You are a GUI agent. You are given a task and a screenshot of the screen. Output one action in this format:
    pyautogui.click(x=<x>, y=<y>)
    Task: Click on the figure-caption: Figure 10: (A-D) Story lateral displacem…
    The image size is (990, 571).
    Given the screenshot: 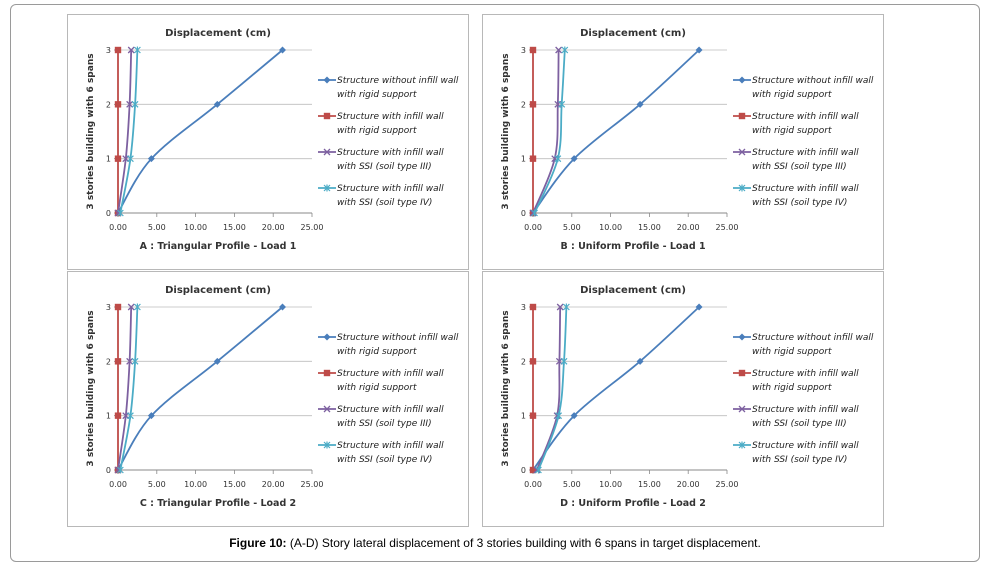 What is the action you would take?
    pyautogui.click(x=495, y=543)
    